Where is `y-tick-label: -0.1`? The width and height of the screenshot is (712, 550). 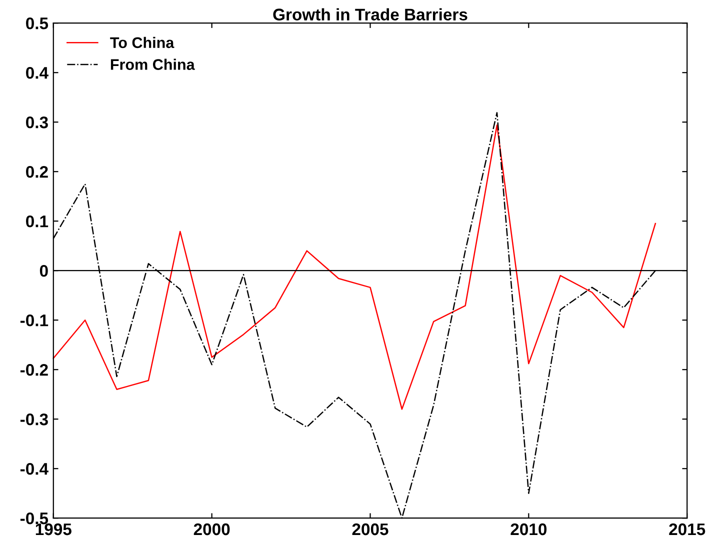
y-tick-label: -0.1 is located at coordinates (34, 320).